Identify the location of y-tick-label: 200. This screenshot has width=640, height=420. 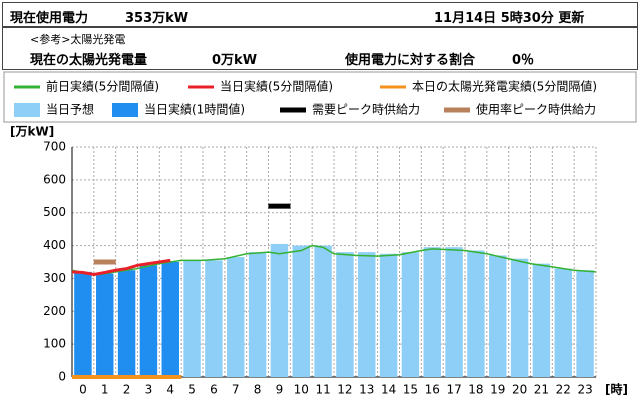
(54, 311).